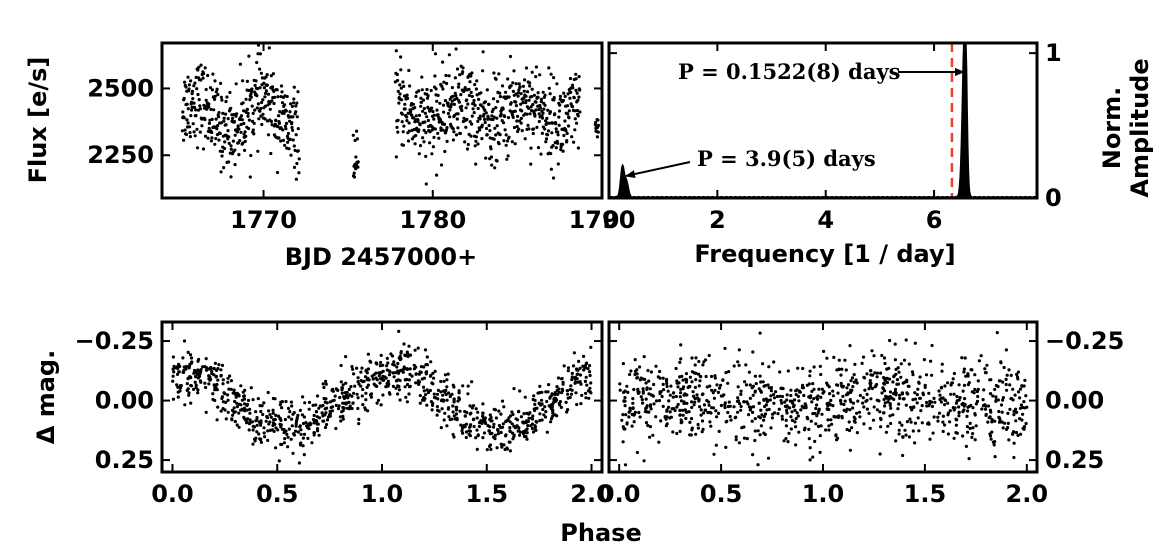  I want to click on periodogram-frame, so click(823, 120).